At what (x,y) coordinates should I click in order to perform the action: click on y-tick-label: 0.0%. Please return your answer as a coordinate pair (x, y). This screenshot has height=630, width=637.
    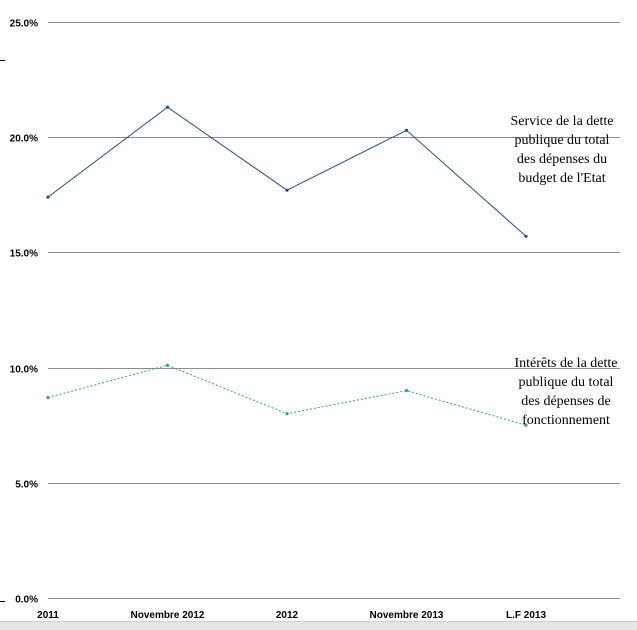
    Looking at the image, I should click on (26, 600).